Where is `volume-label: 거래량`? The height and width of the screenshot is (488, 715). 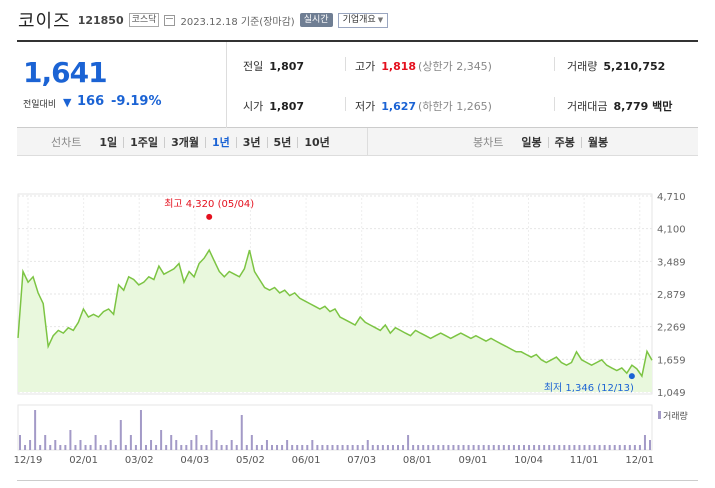
volume-label: 거래량 is located at coordinates (582, 66).